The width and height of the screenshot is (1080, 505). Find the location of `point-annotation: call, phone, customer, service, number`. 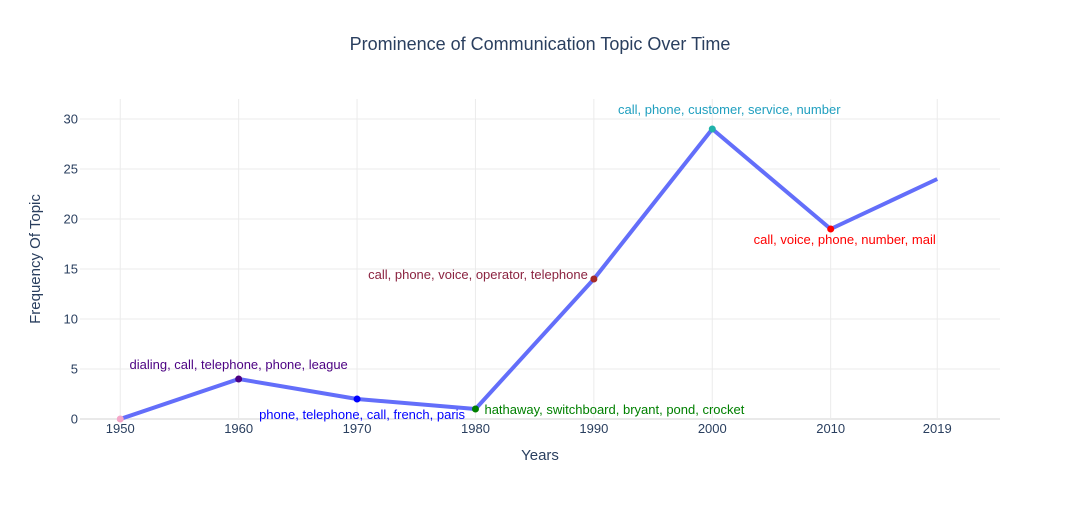

point-annotation: call, phone, customer, service, number is located at coordinates (729, 109).